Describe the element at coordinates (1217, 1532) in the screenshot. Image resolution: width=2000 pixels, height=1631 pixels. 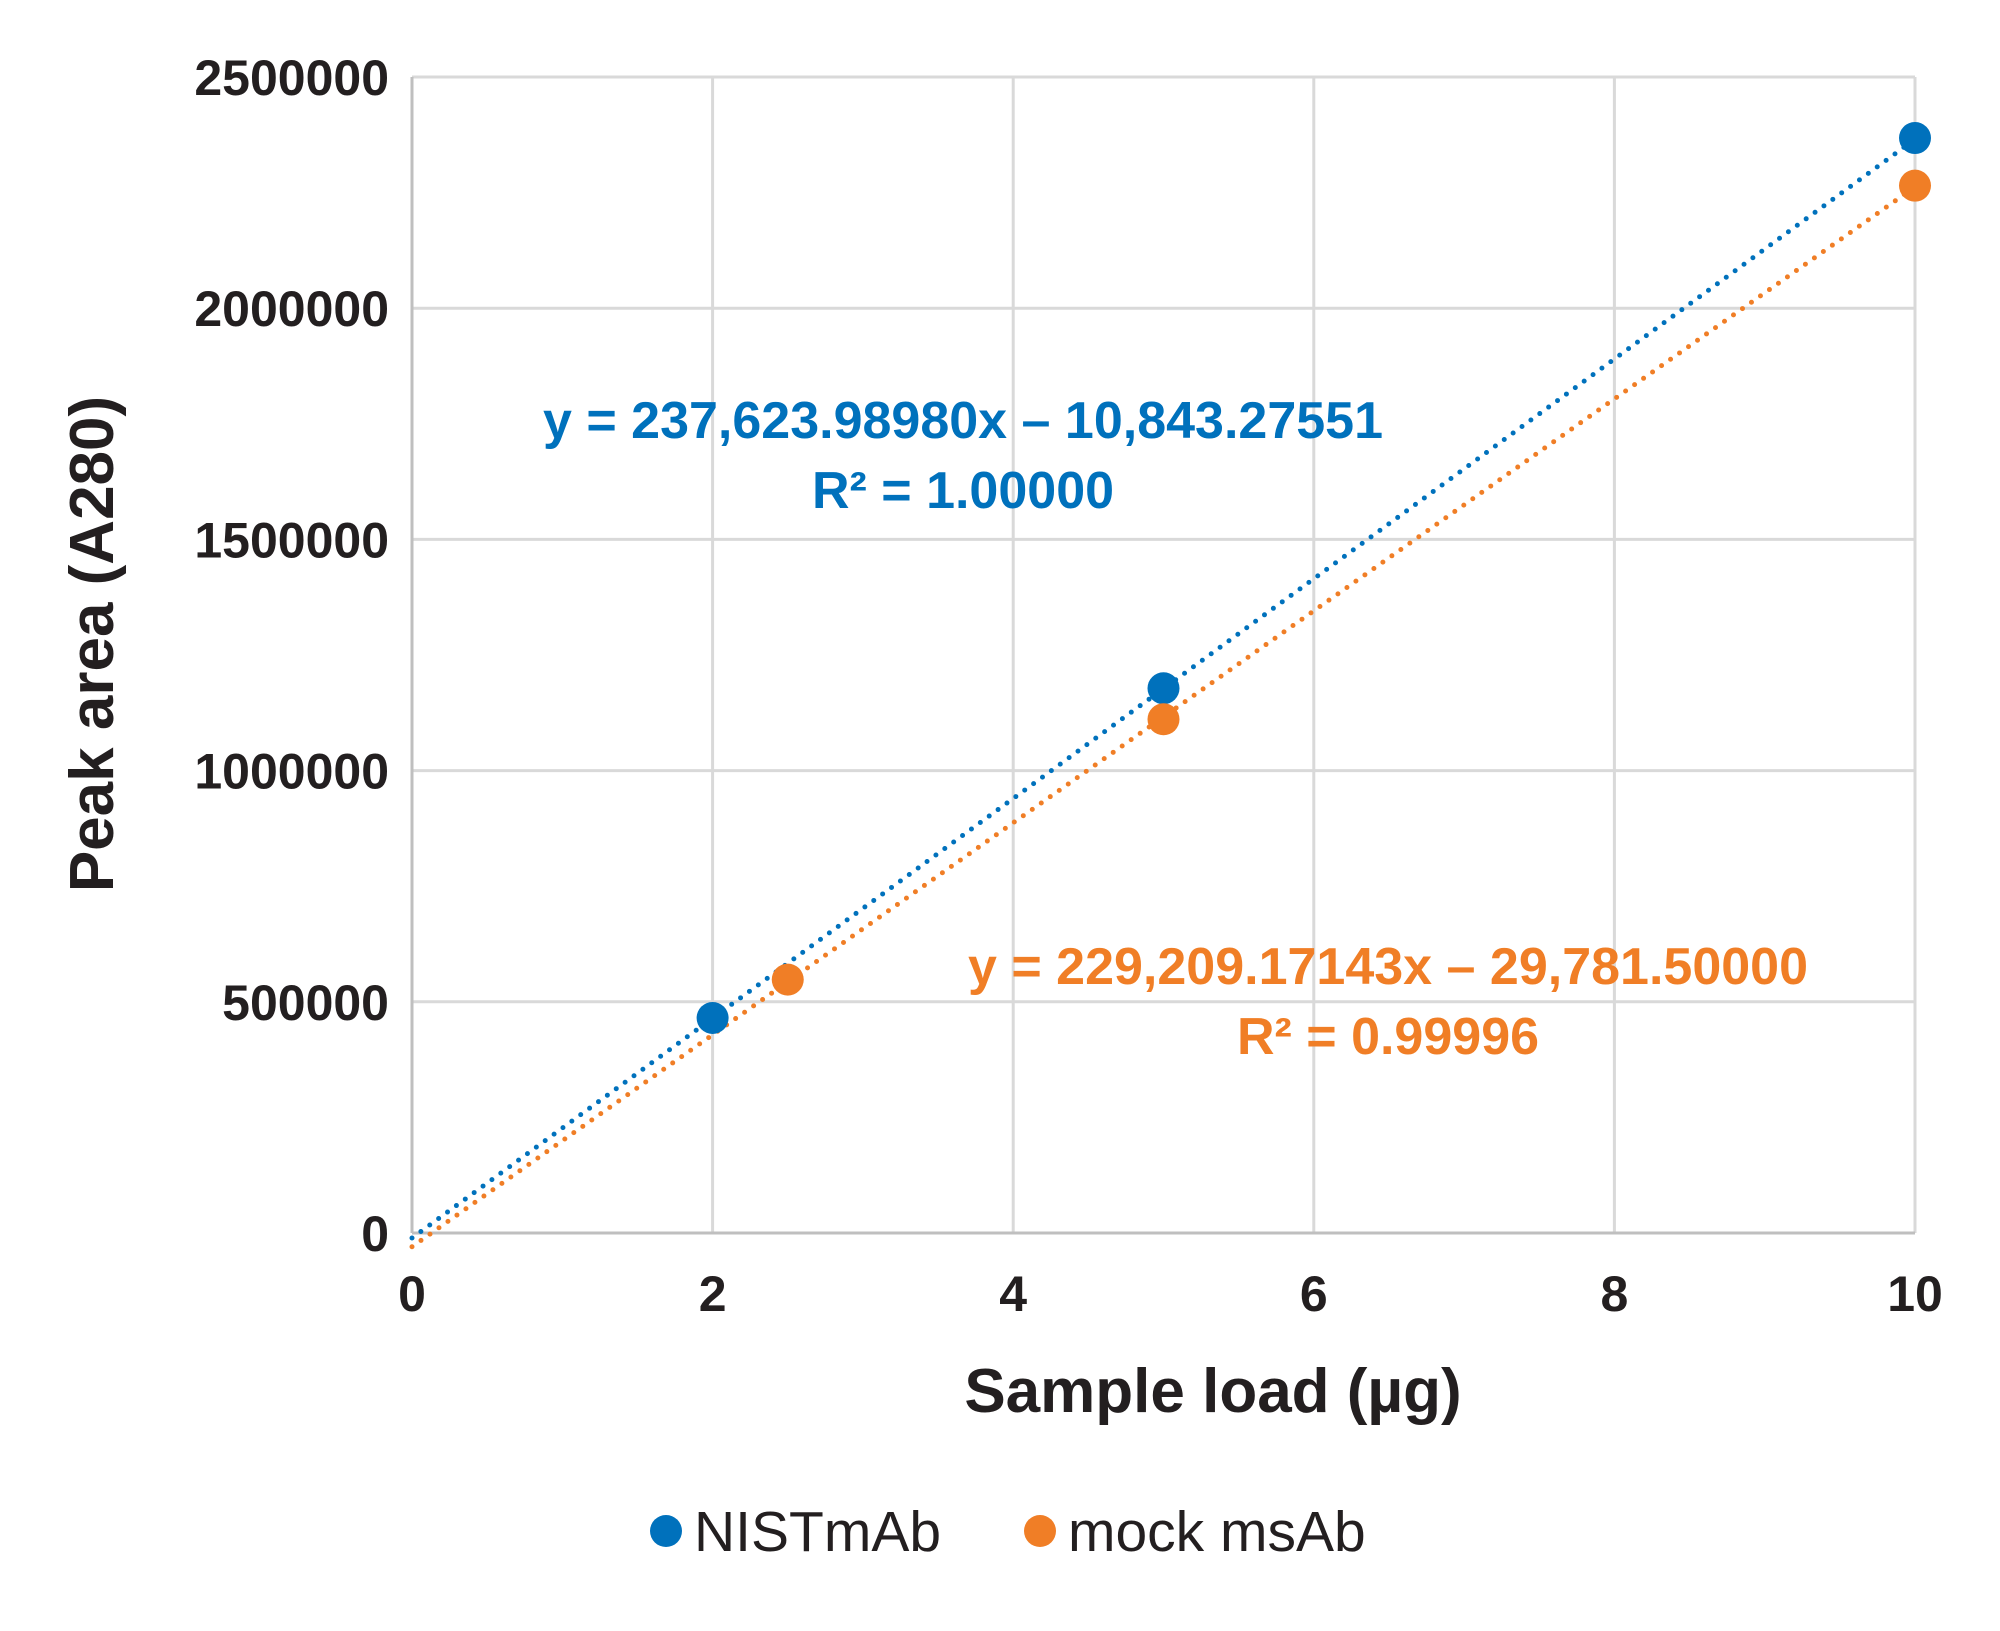
I see `legend-label-mock-msab: mock msAb` at that location.